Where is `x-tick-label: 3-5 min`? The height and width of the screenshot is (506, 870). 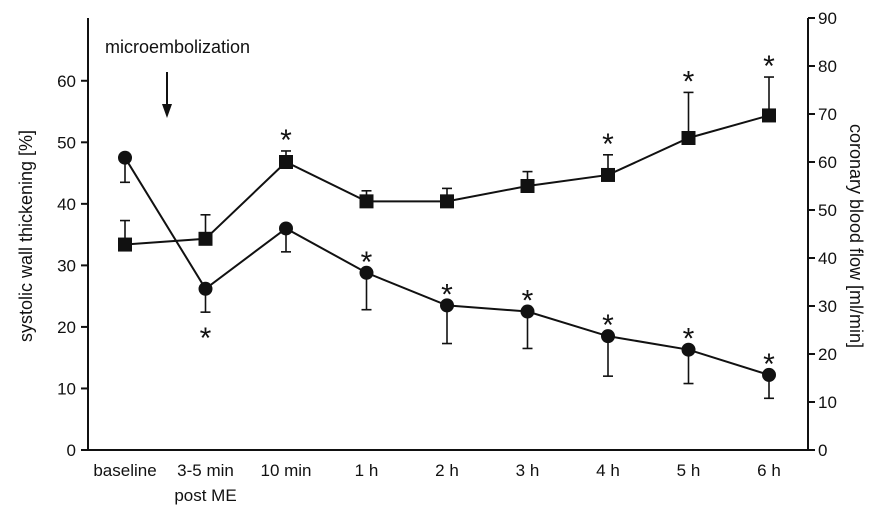
x-tick-label: 3-5 min is located at coordinates (205, 470).